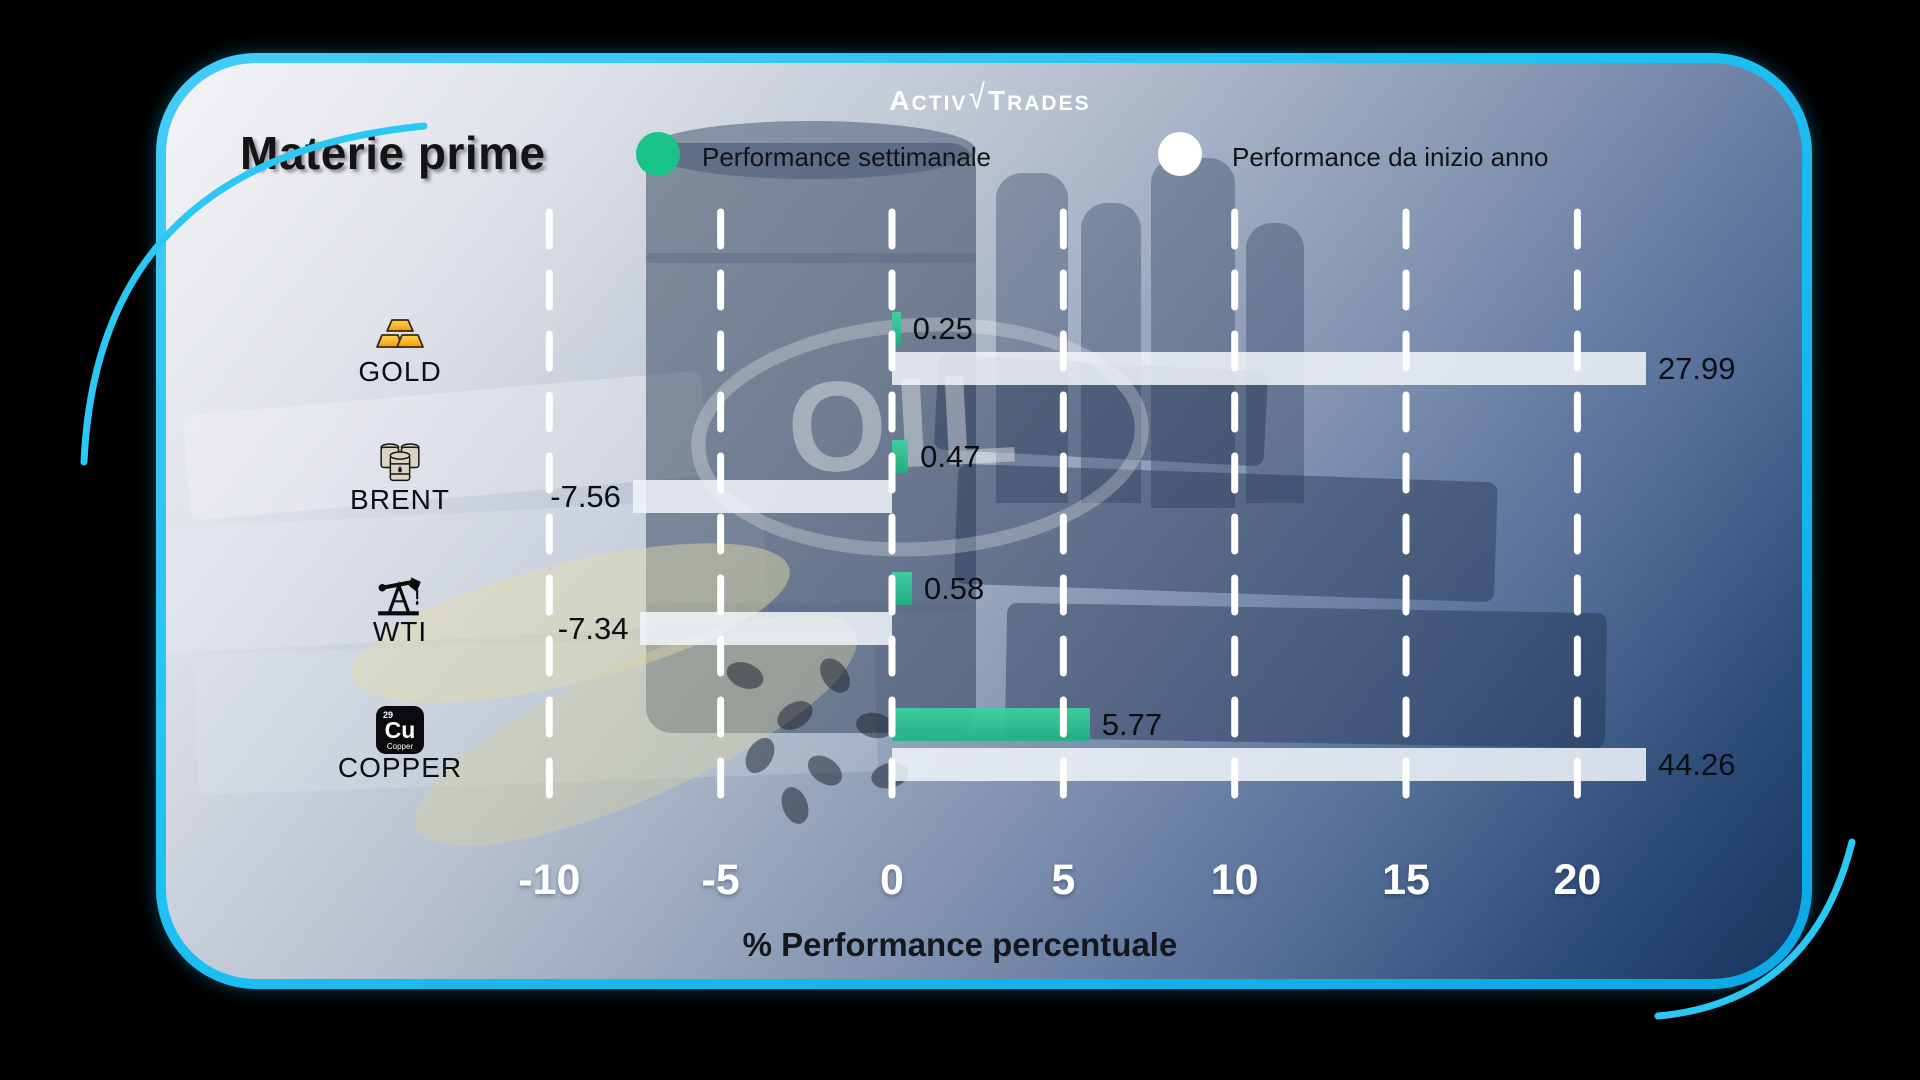  I want to click on ytd-bar-wti, so click(766, 628).